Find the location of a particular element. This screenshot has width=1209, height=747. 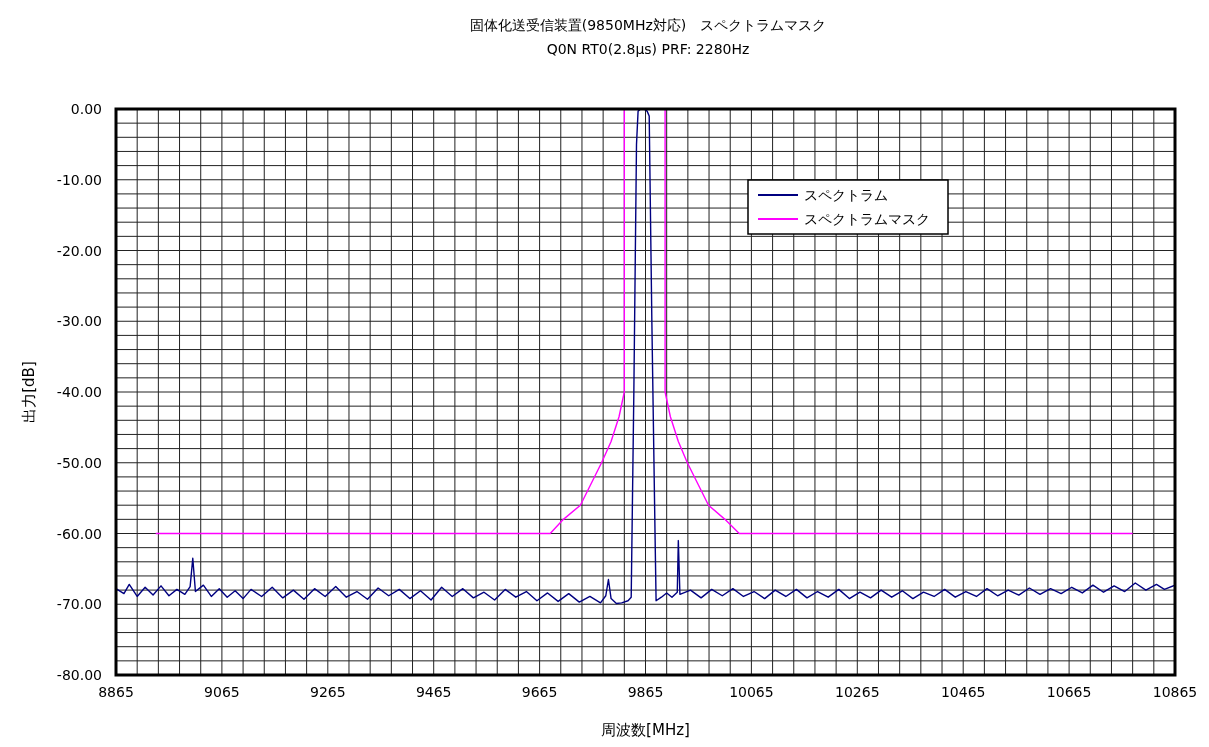

legend-label: スペクトラム is located at coordinates (846, 195).